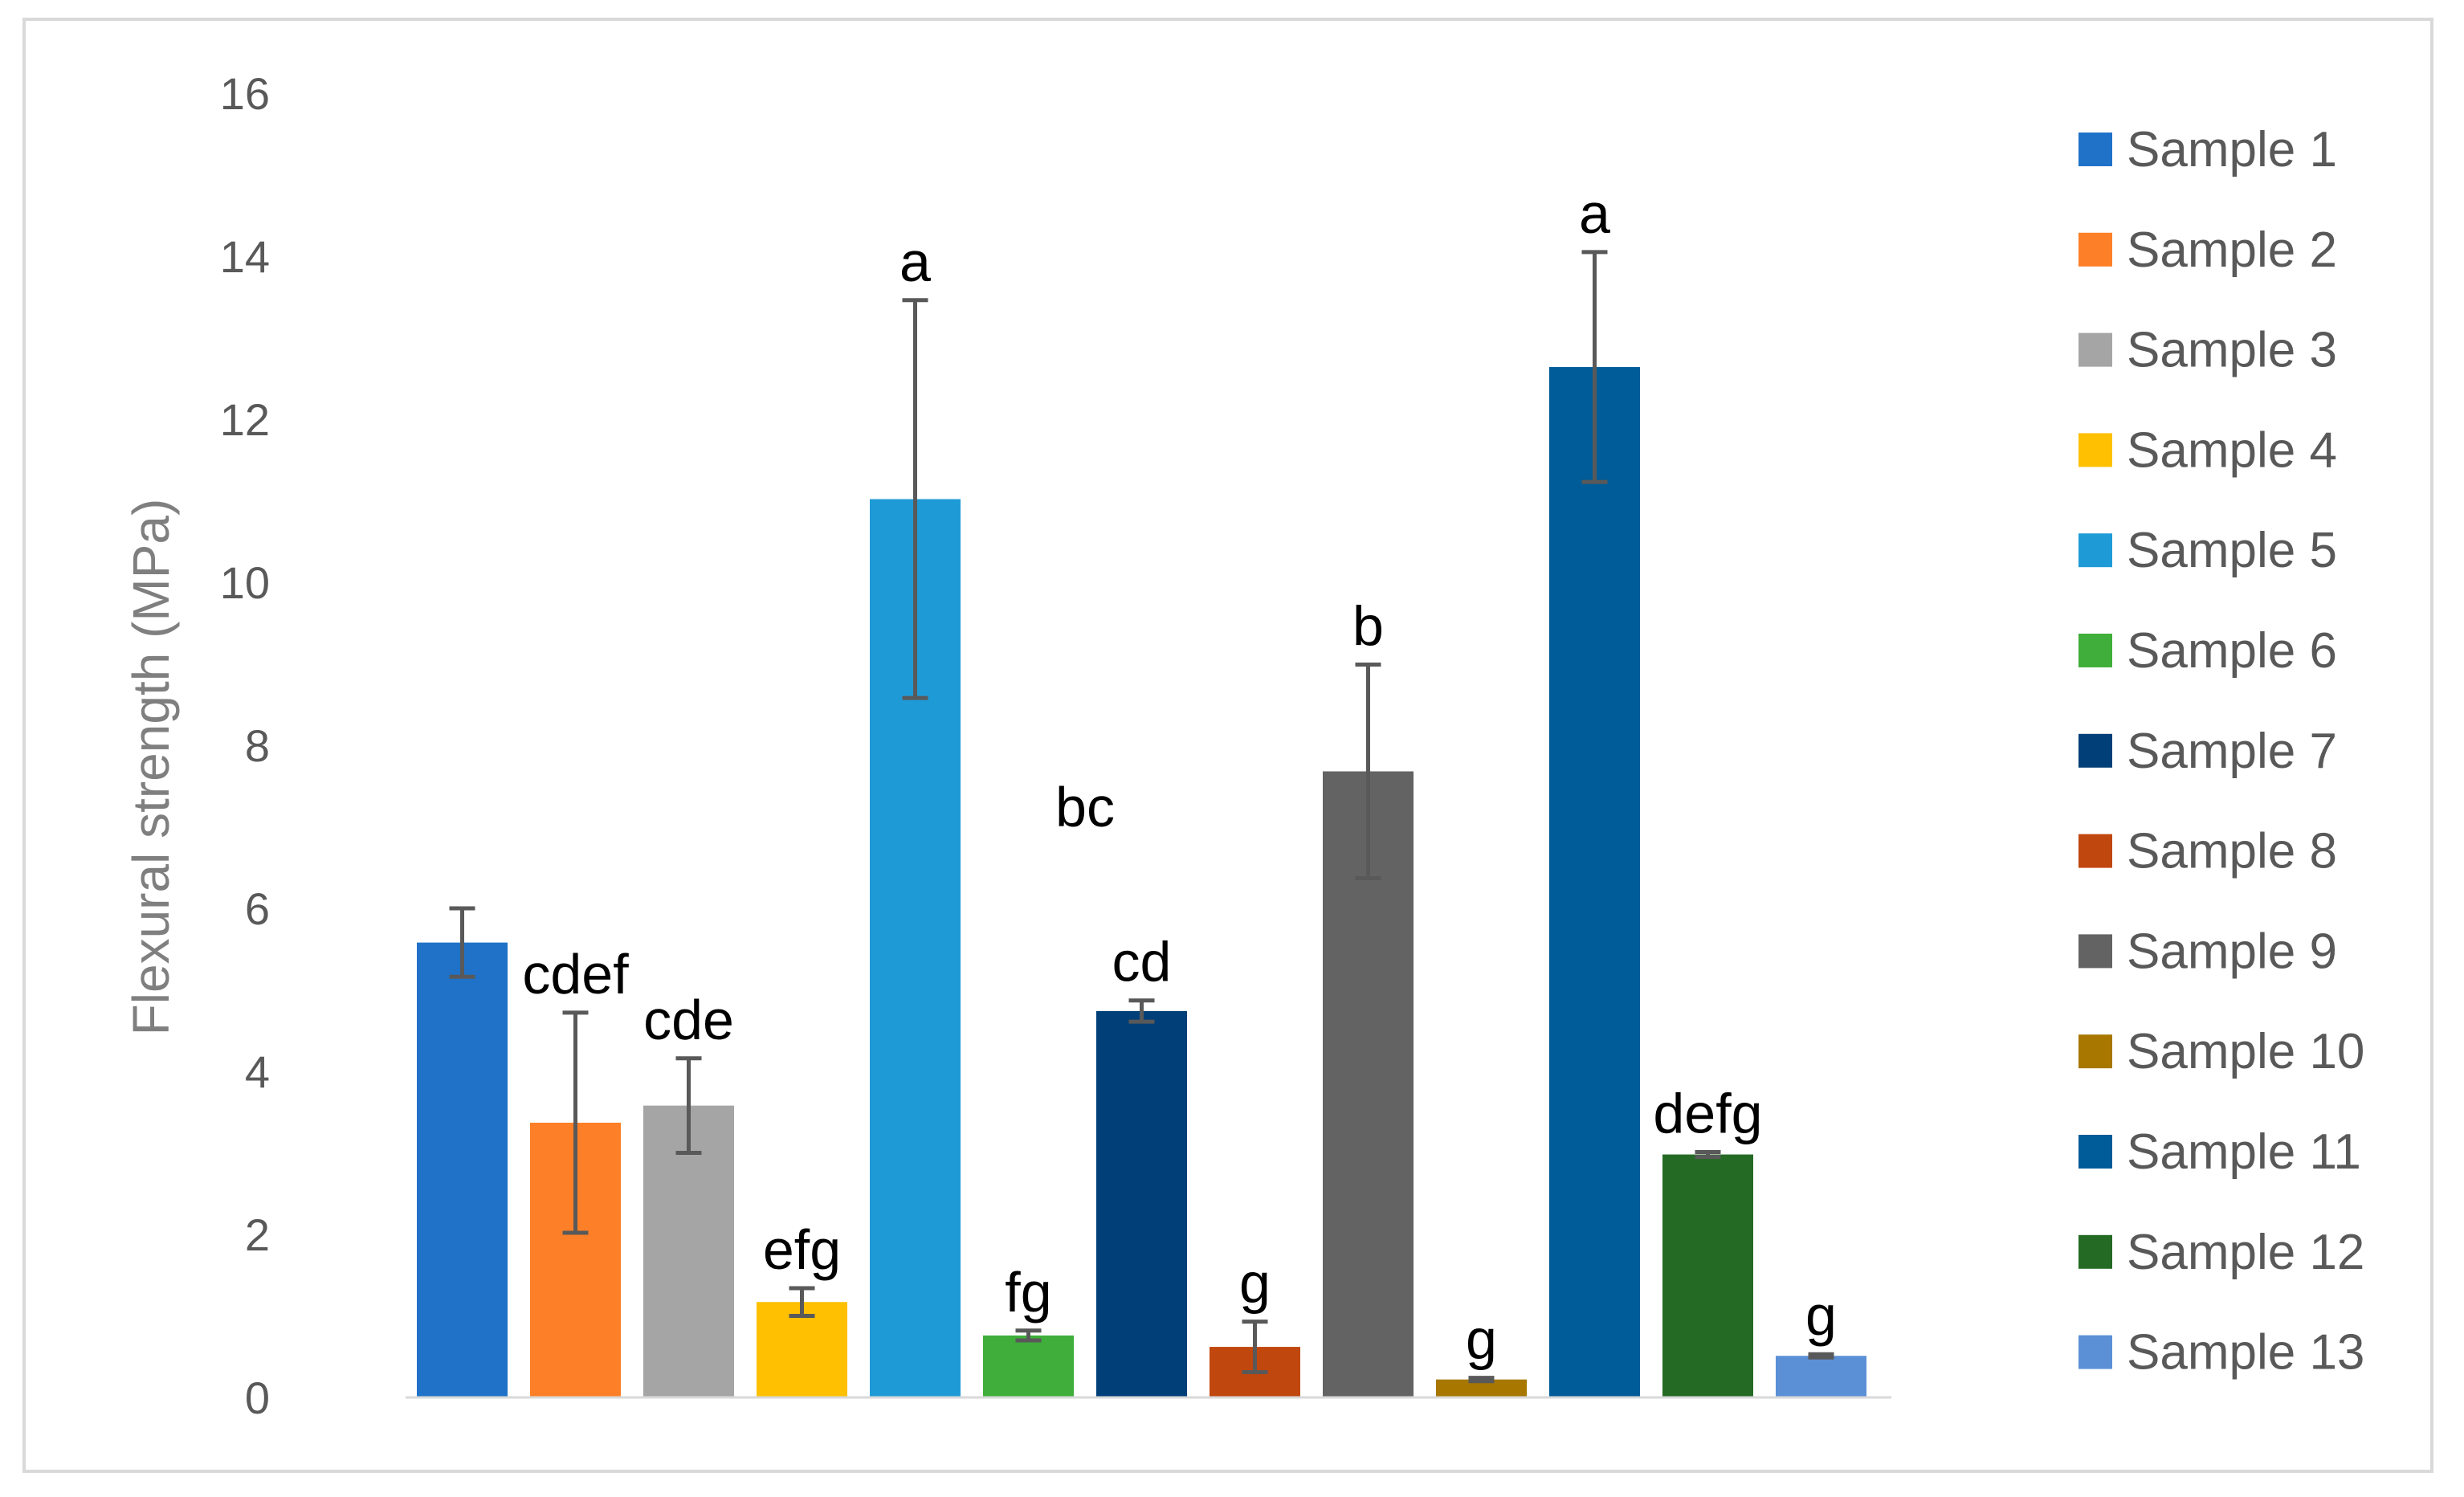  What do you see at coordinates (2245, 1051) in the screenshot?
I see `legend-label: Sample 10` at bounding box center [2245, 1051].